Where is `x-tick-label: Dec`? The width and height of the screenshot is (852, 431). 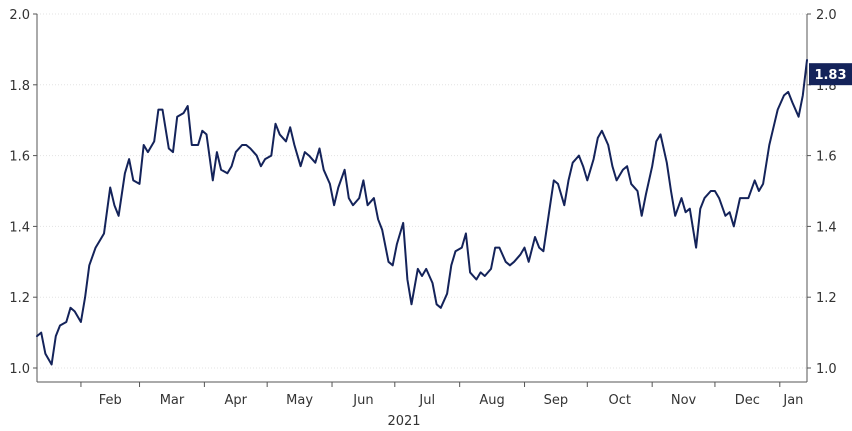 x-tick-label: Dec is located at coordinates (747, 400).